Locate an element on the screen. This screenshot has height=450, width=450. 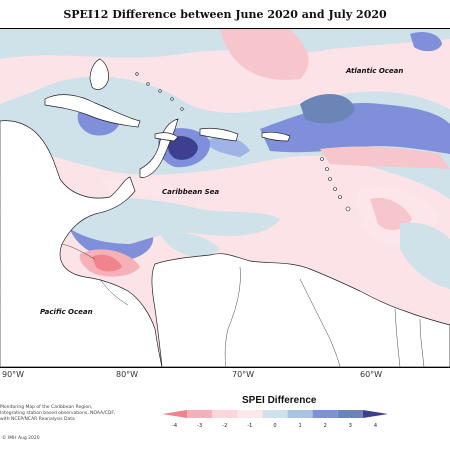
legend-tick-label: 1 is located at coordinates (300, 426).